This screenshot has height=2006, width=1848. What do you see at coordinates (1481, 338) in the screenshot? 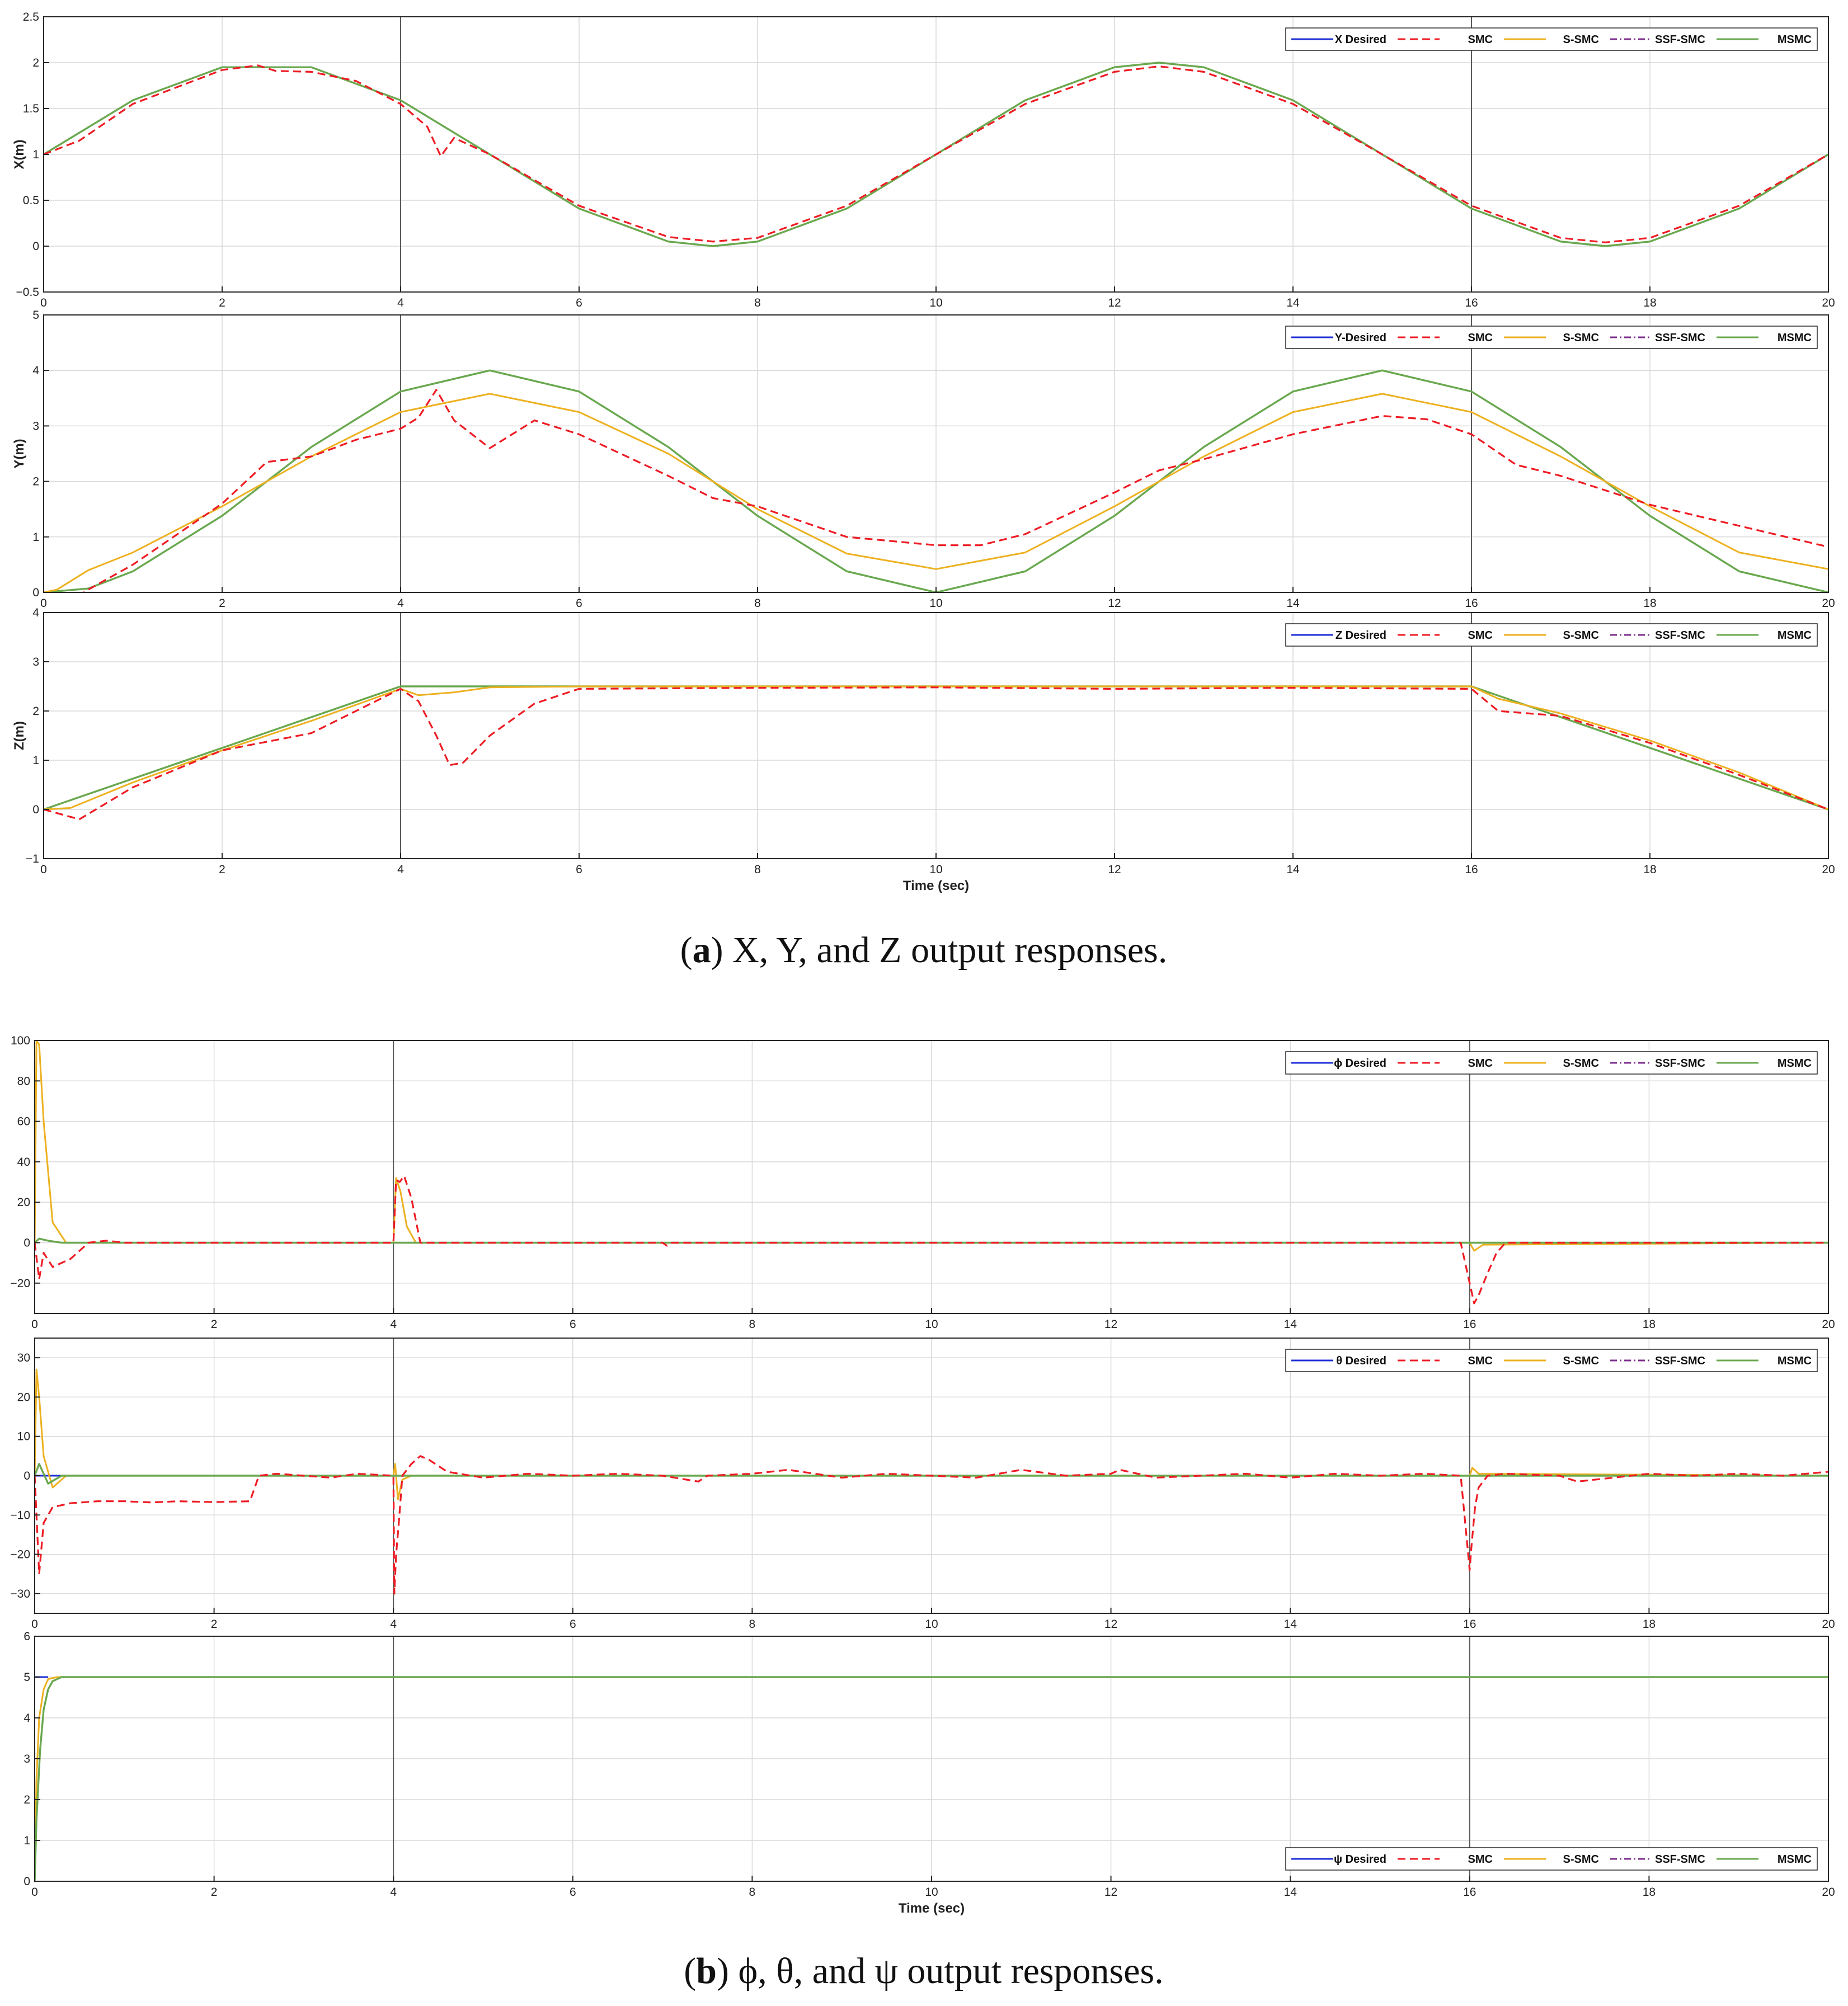
I see `legend-label-smc: SMC` at bounding box center [1481, 338].